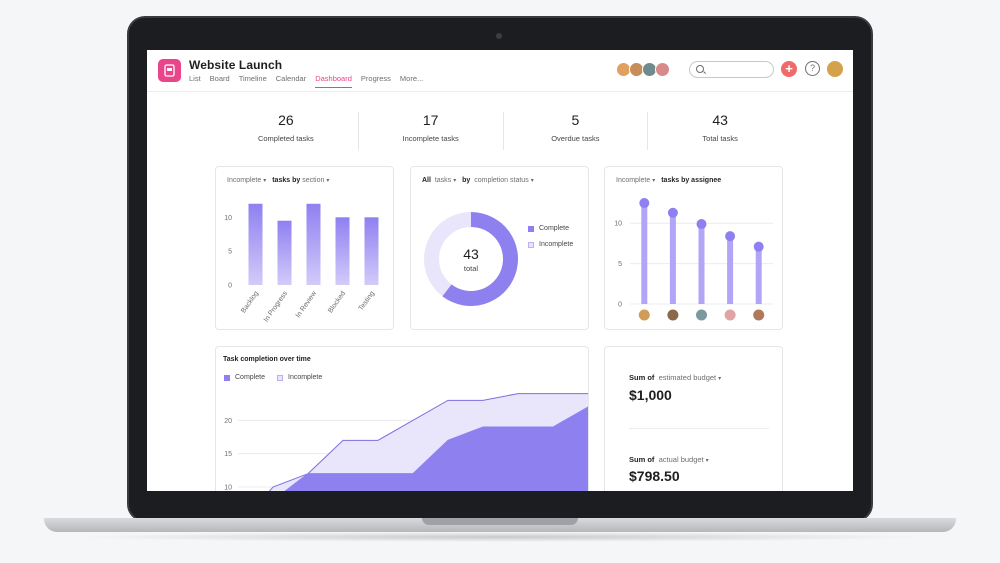  What do you see at coordinates (835, 69) in the screenshot?
I see `user-avatar` at bounding box center [835, 69].